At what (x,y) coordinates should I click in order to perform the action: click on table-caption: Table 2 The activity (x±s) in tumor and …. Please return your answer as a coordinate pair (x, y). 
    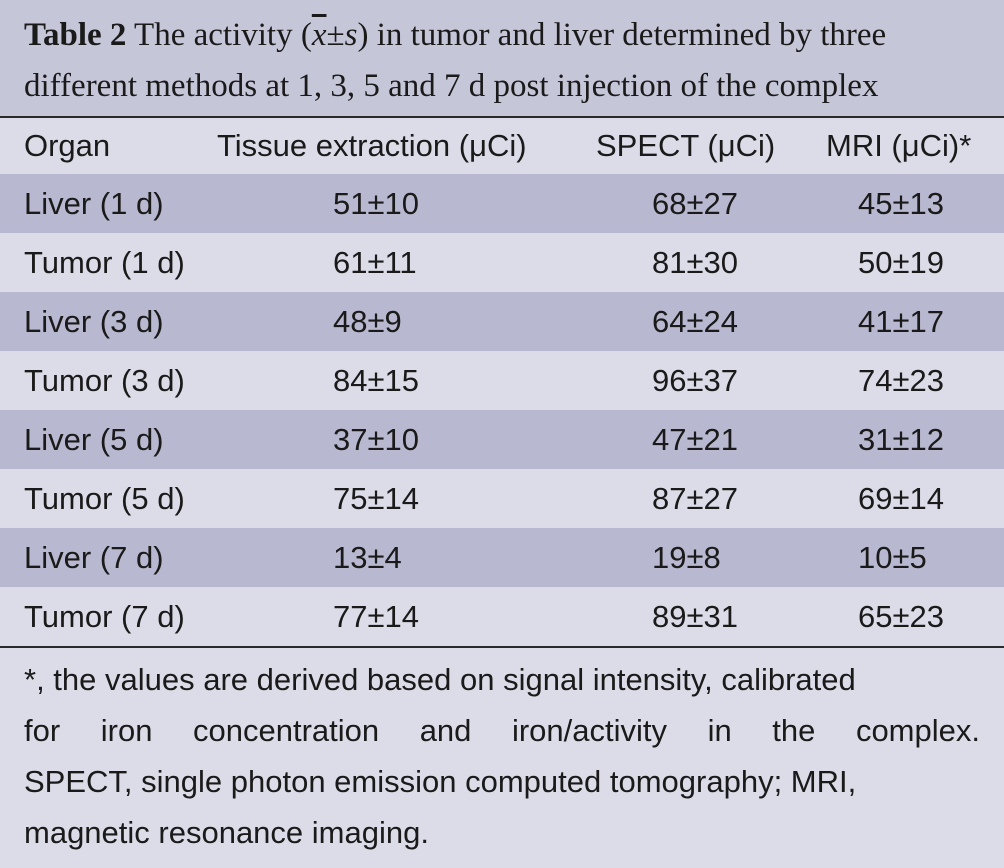
    Looking at the image, I should click on (502, 58).